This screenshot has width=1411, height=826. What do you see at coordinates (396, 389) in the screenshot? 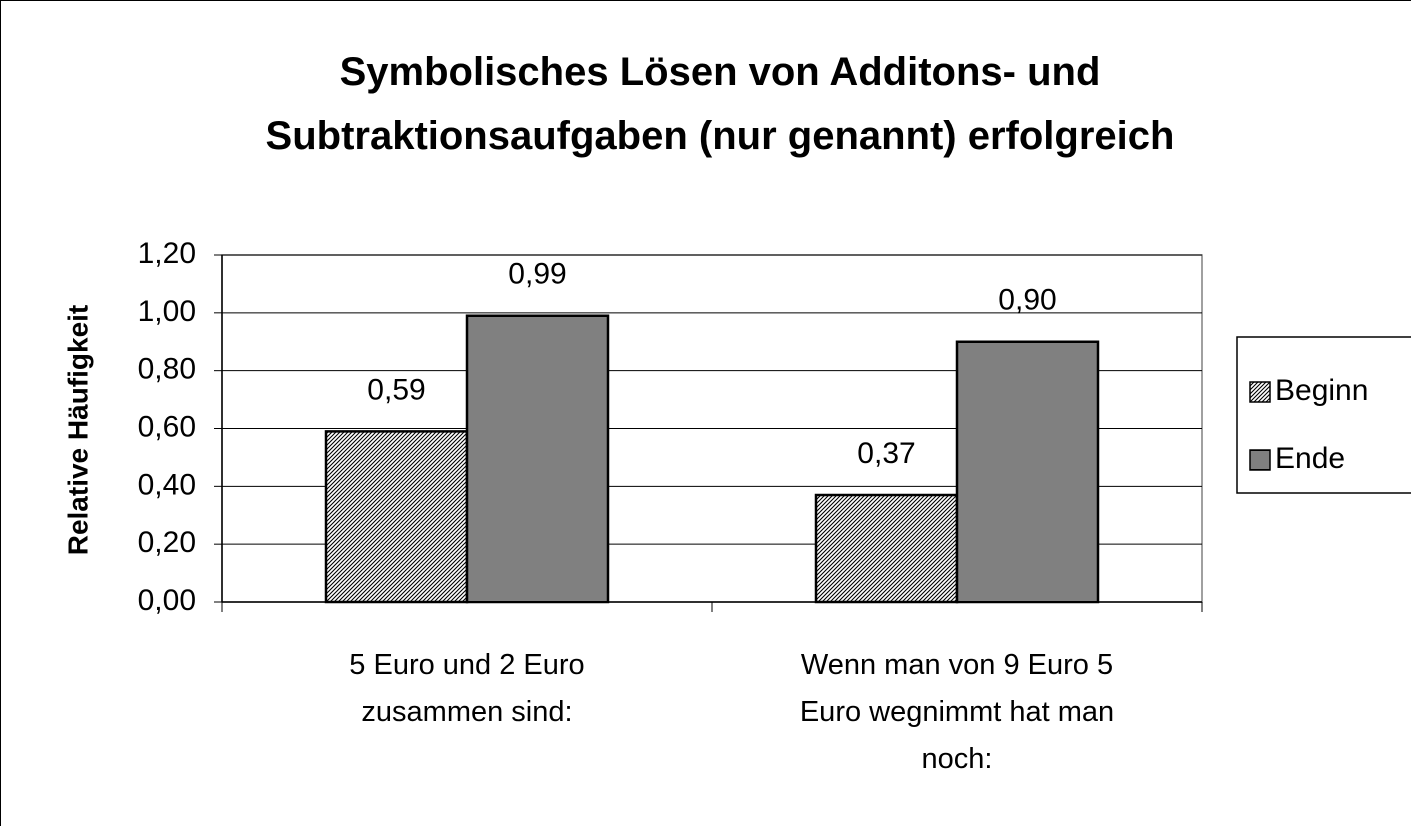
I see `data-label: 0,59` at bounding box center [396, 389].